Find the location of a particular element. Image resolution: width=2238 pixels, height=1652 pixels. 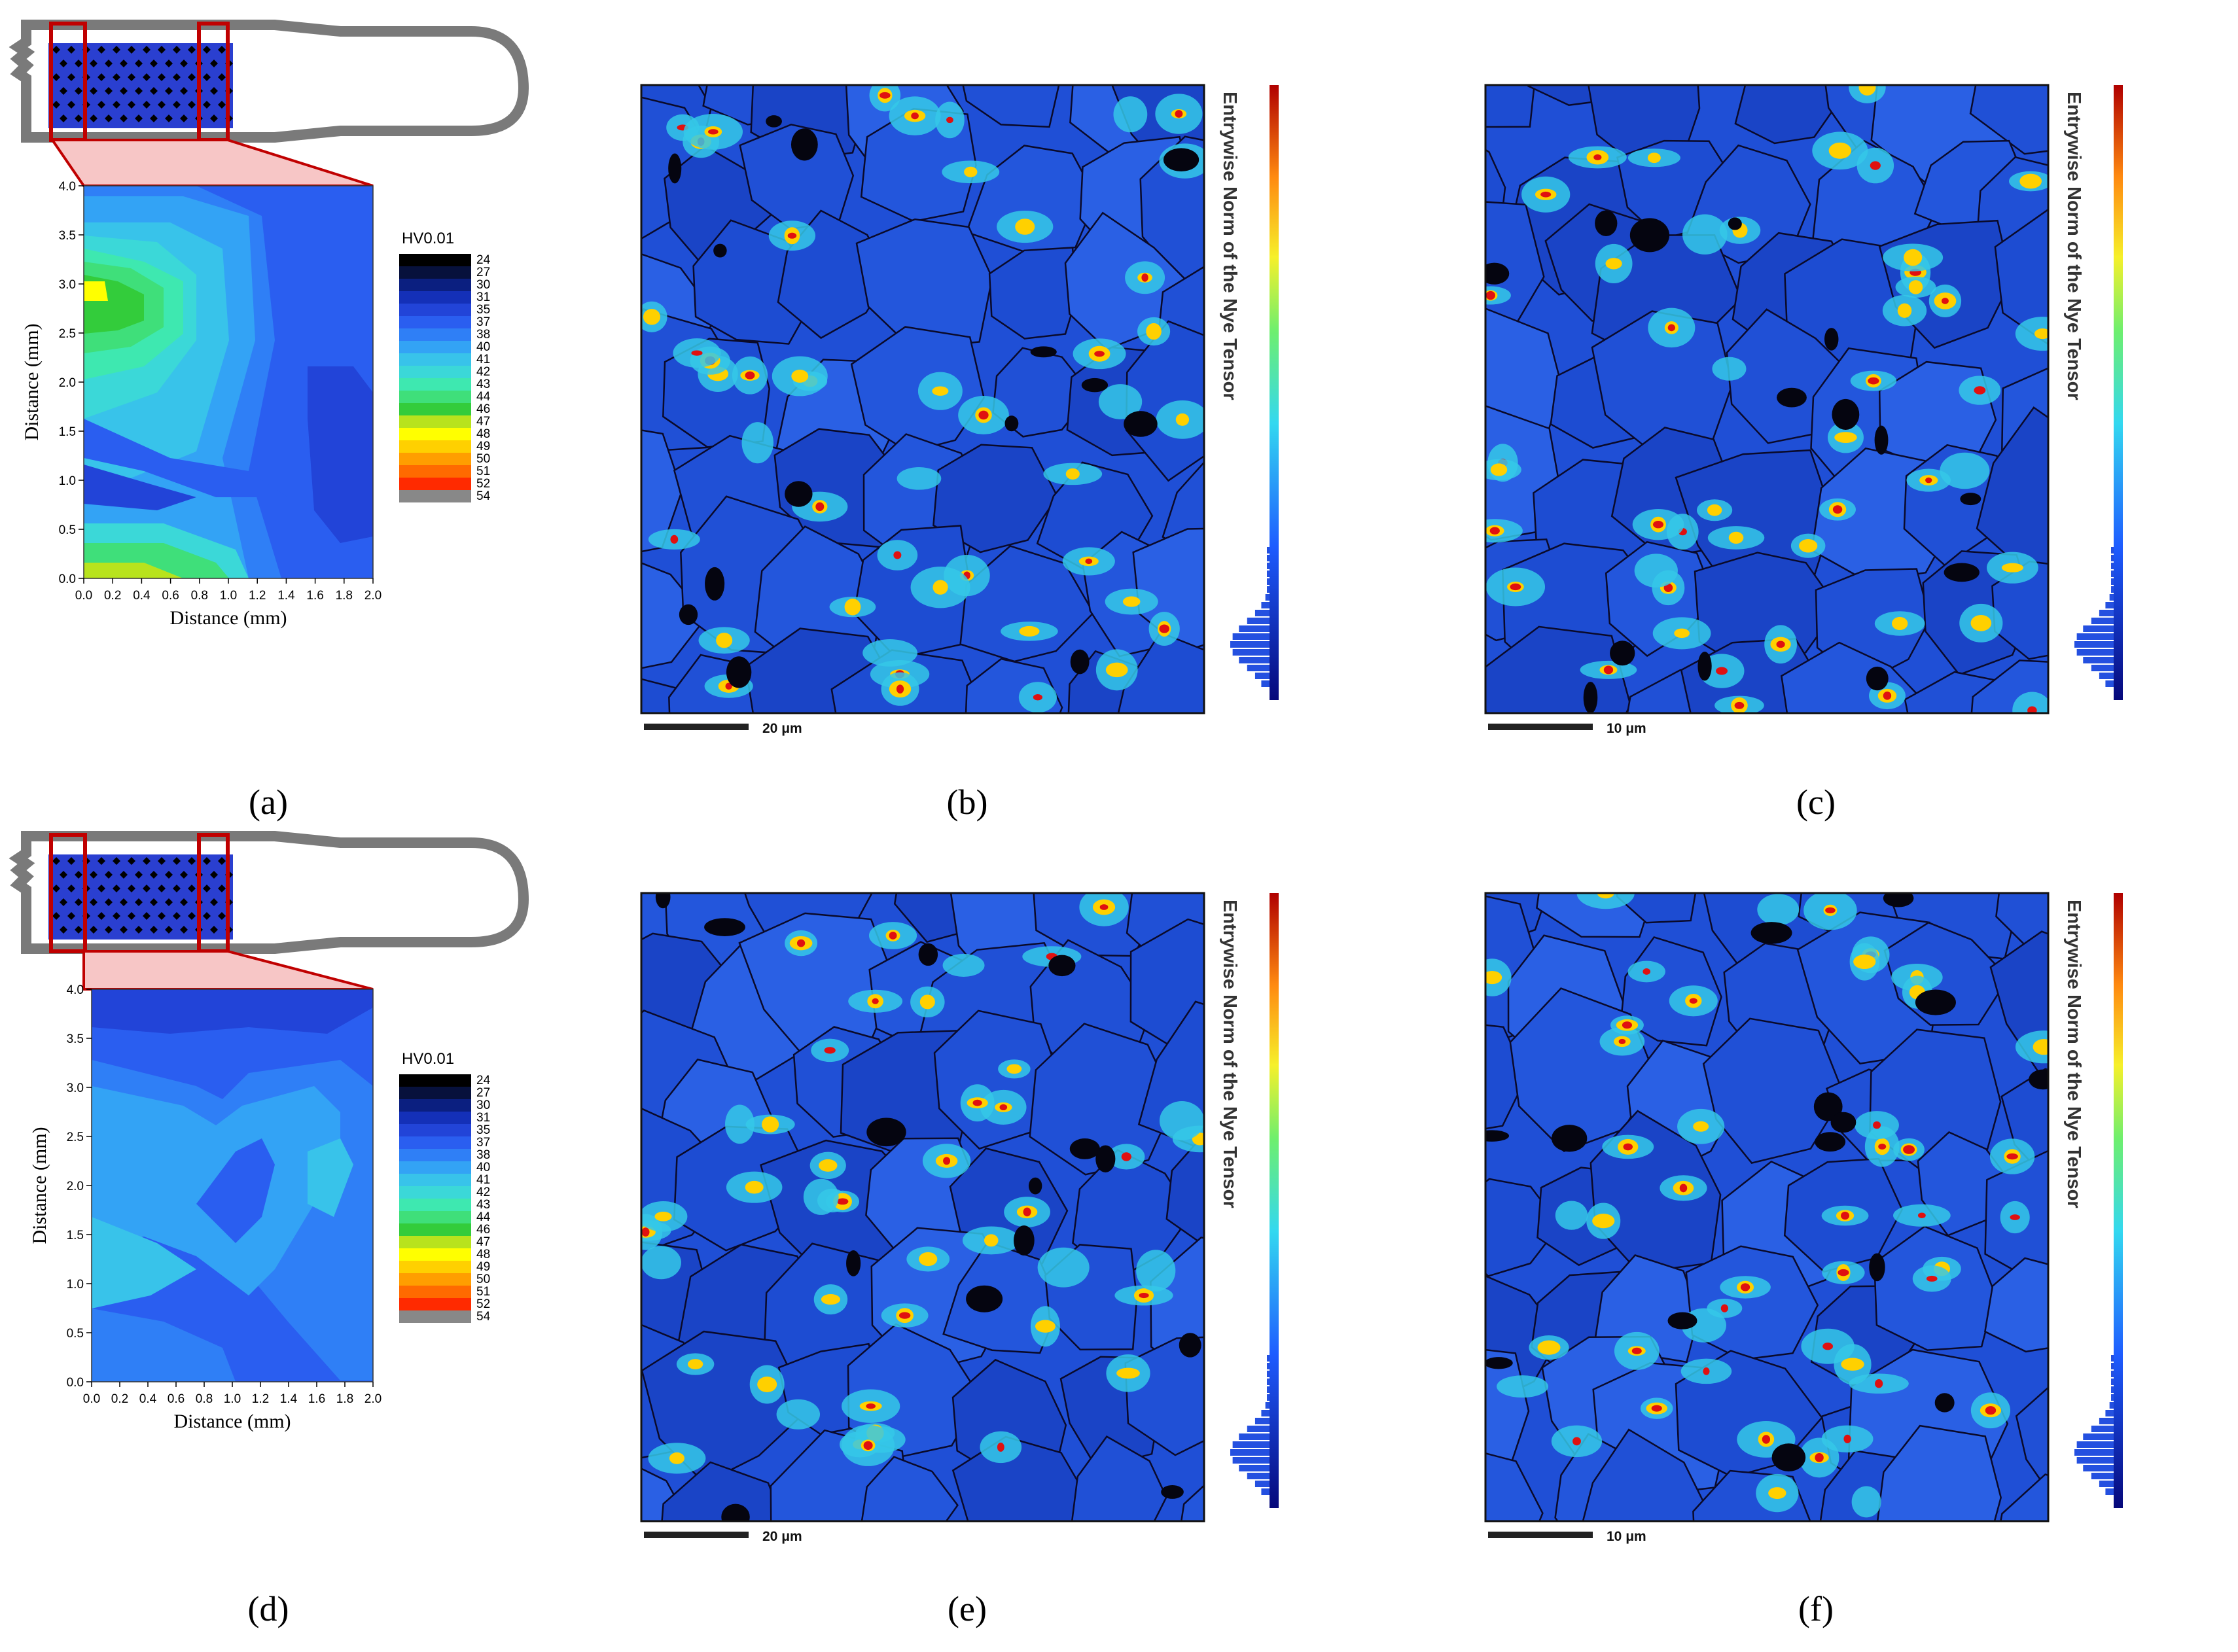

legend-label: 41 is located at coordinates (483, 1180).